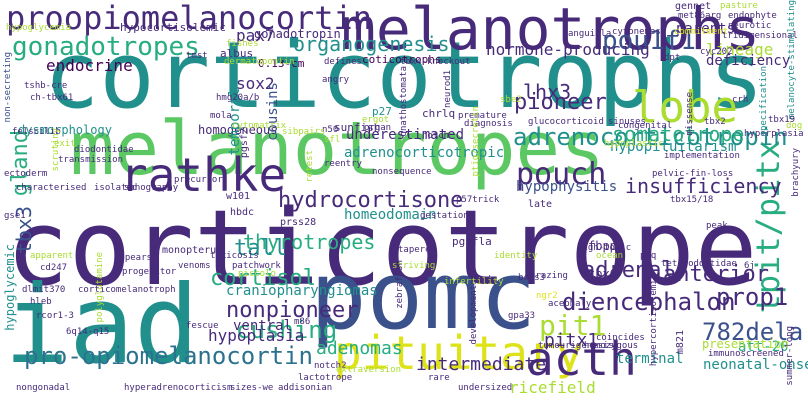 This screenshot has height=404, width=808. Describe the element at coordinates (760, 36) in the screenshot. I see `word-tridimensional: tridimensional` at that location.